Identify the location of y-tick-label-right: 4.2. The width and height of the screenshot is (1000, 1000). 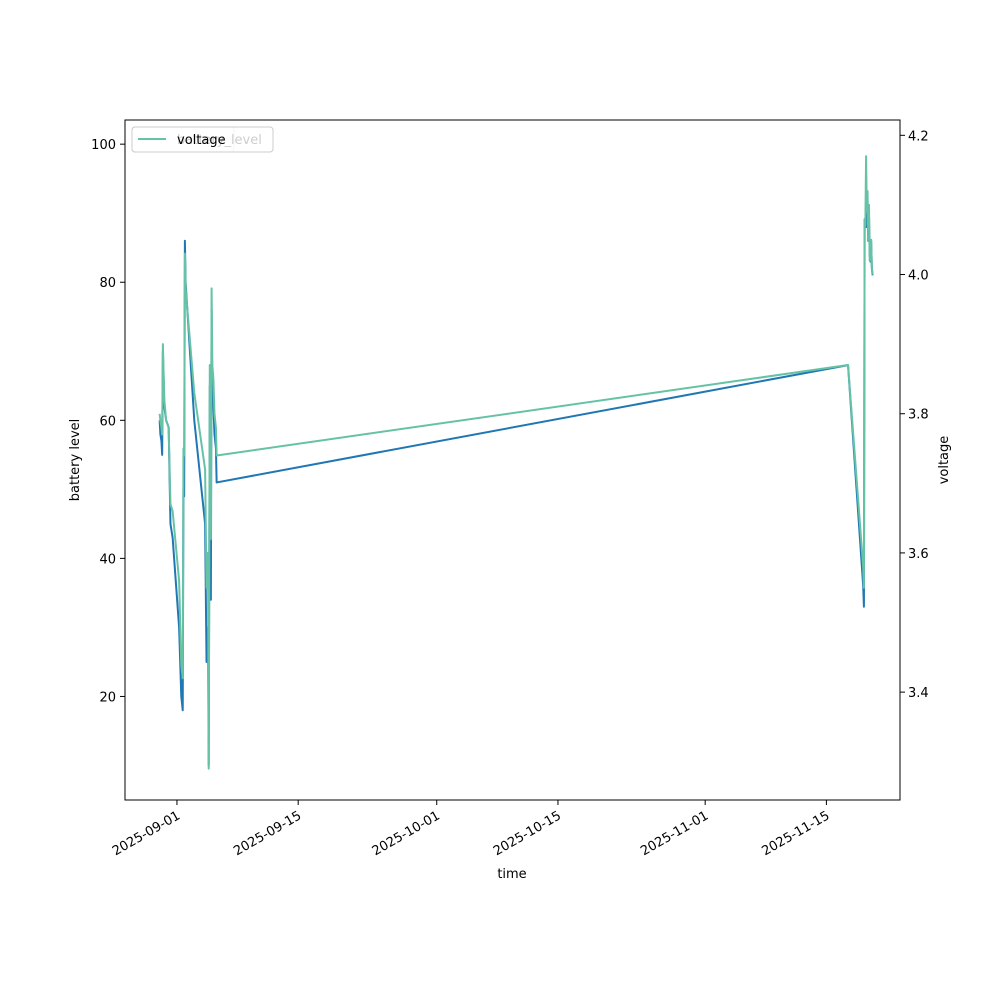
(918, 136).